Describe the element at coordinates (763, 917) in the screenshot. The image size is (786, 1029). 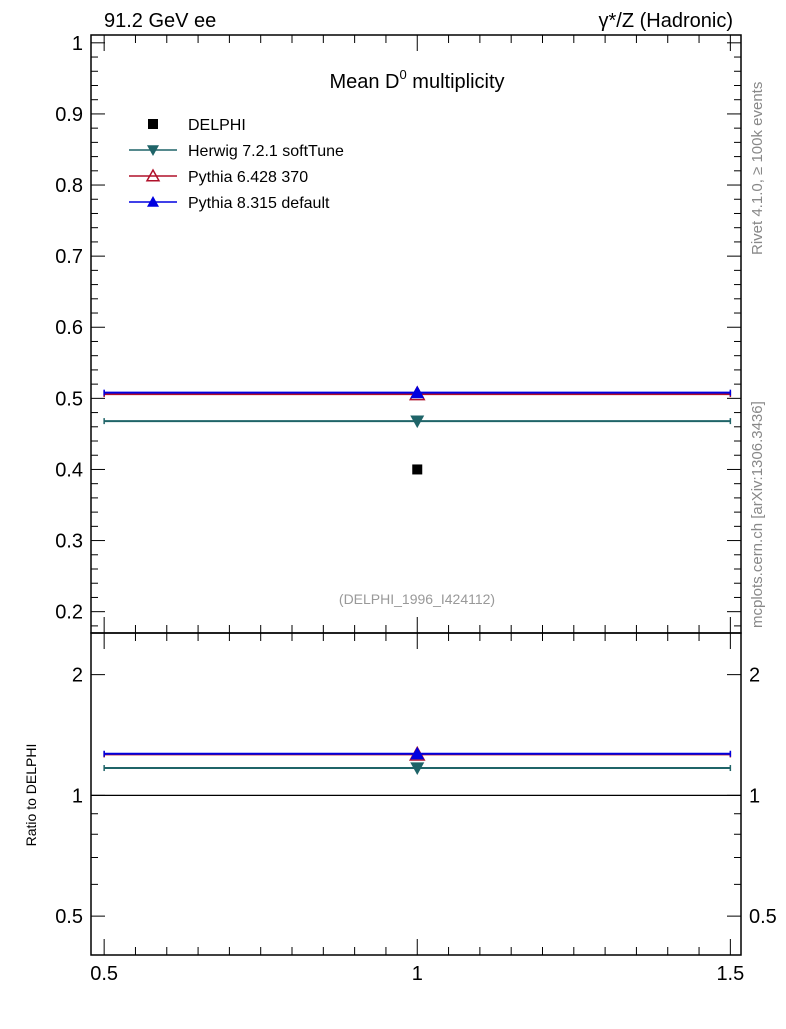
I see `ratio-y-tick-label-right: 0.5` at that location.